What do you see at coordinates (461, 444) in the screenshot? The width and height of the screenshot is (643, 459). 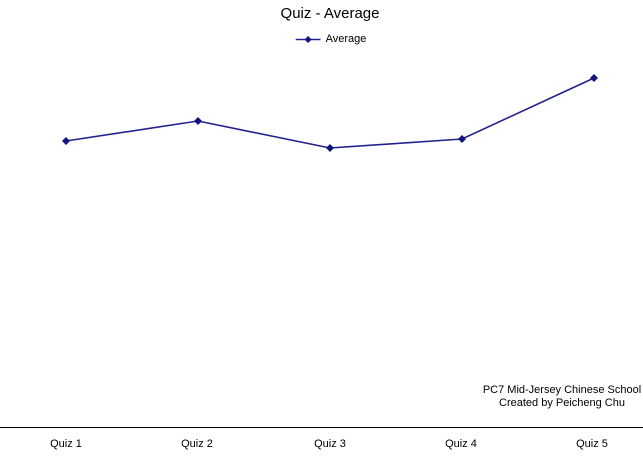 I see `x-axis-label-quiz4: Quiz 4` at bounding box center [461, 444].